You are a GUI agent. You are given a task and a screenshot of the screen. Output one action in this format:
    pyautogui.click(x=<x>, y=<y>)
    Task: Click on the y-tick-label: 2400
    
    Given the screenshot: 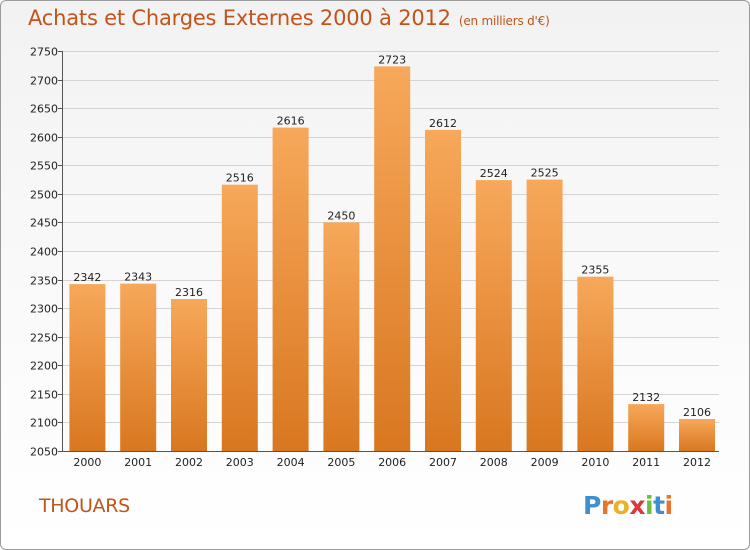 What is the action you would take?
    pyautogui.click(x=44, y=252)
    